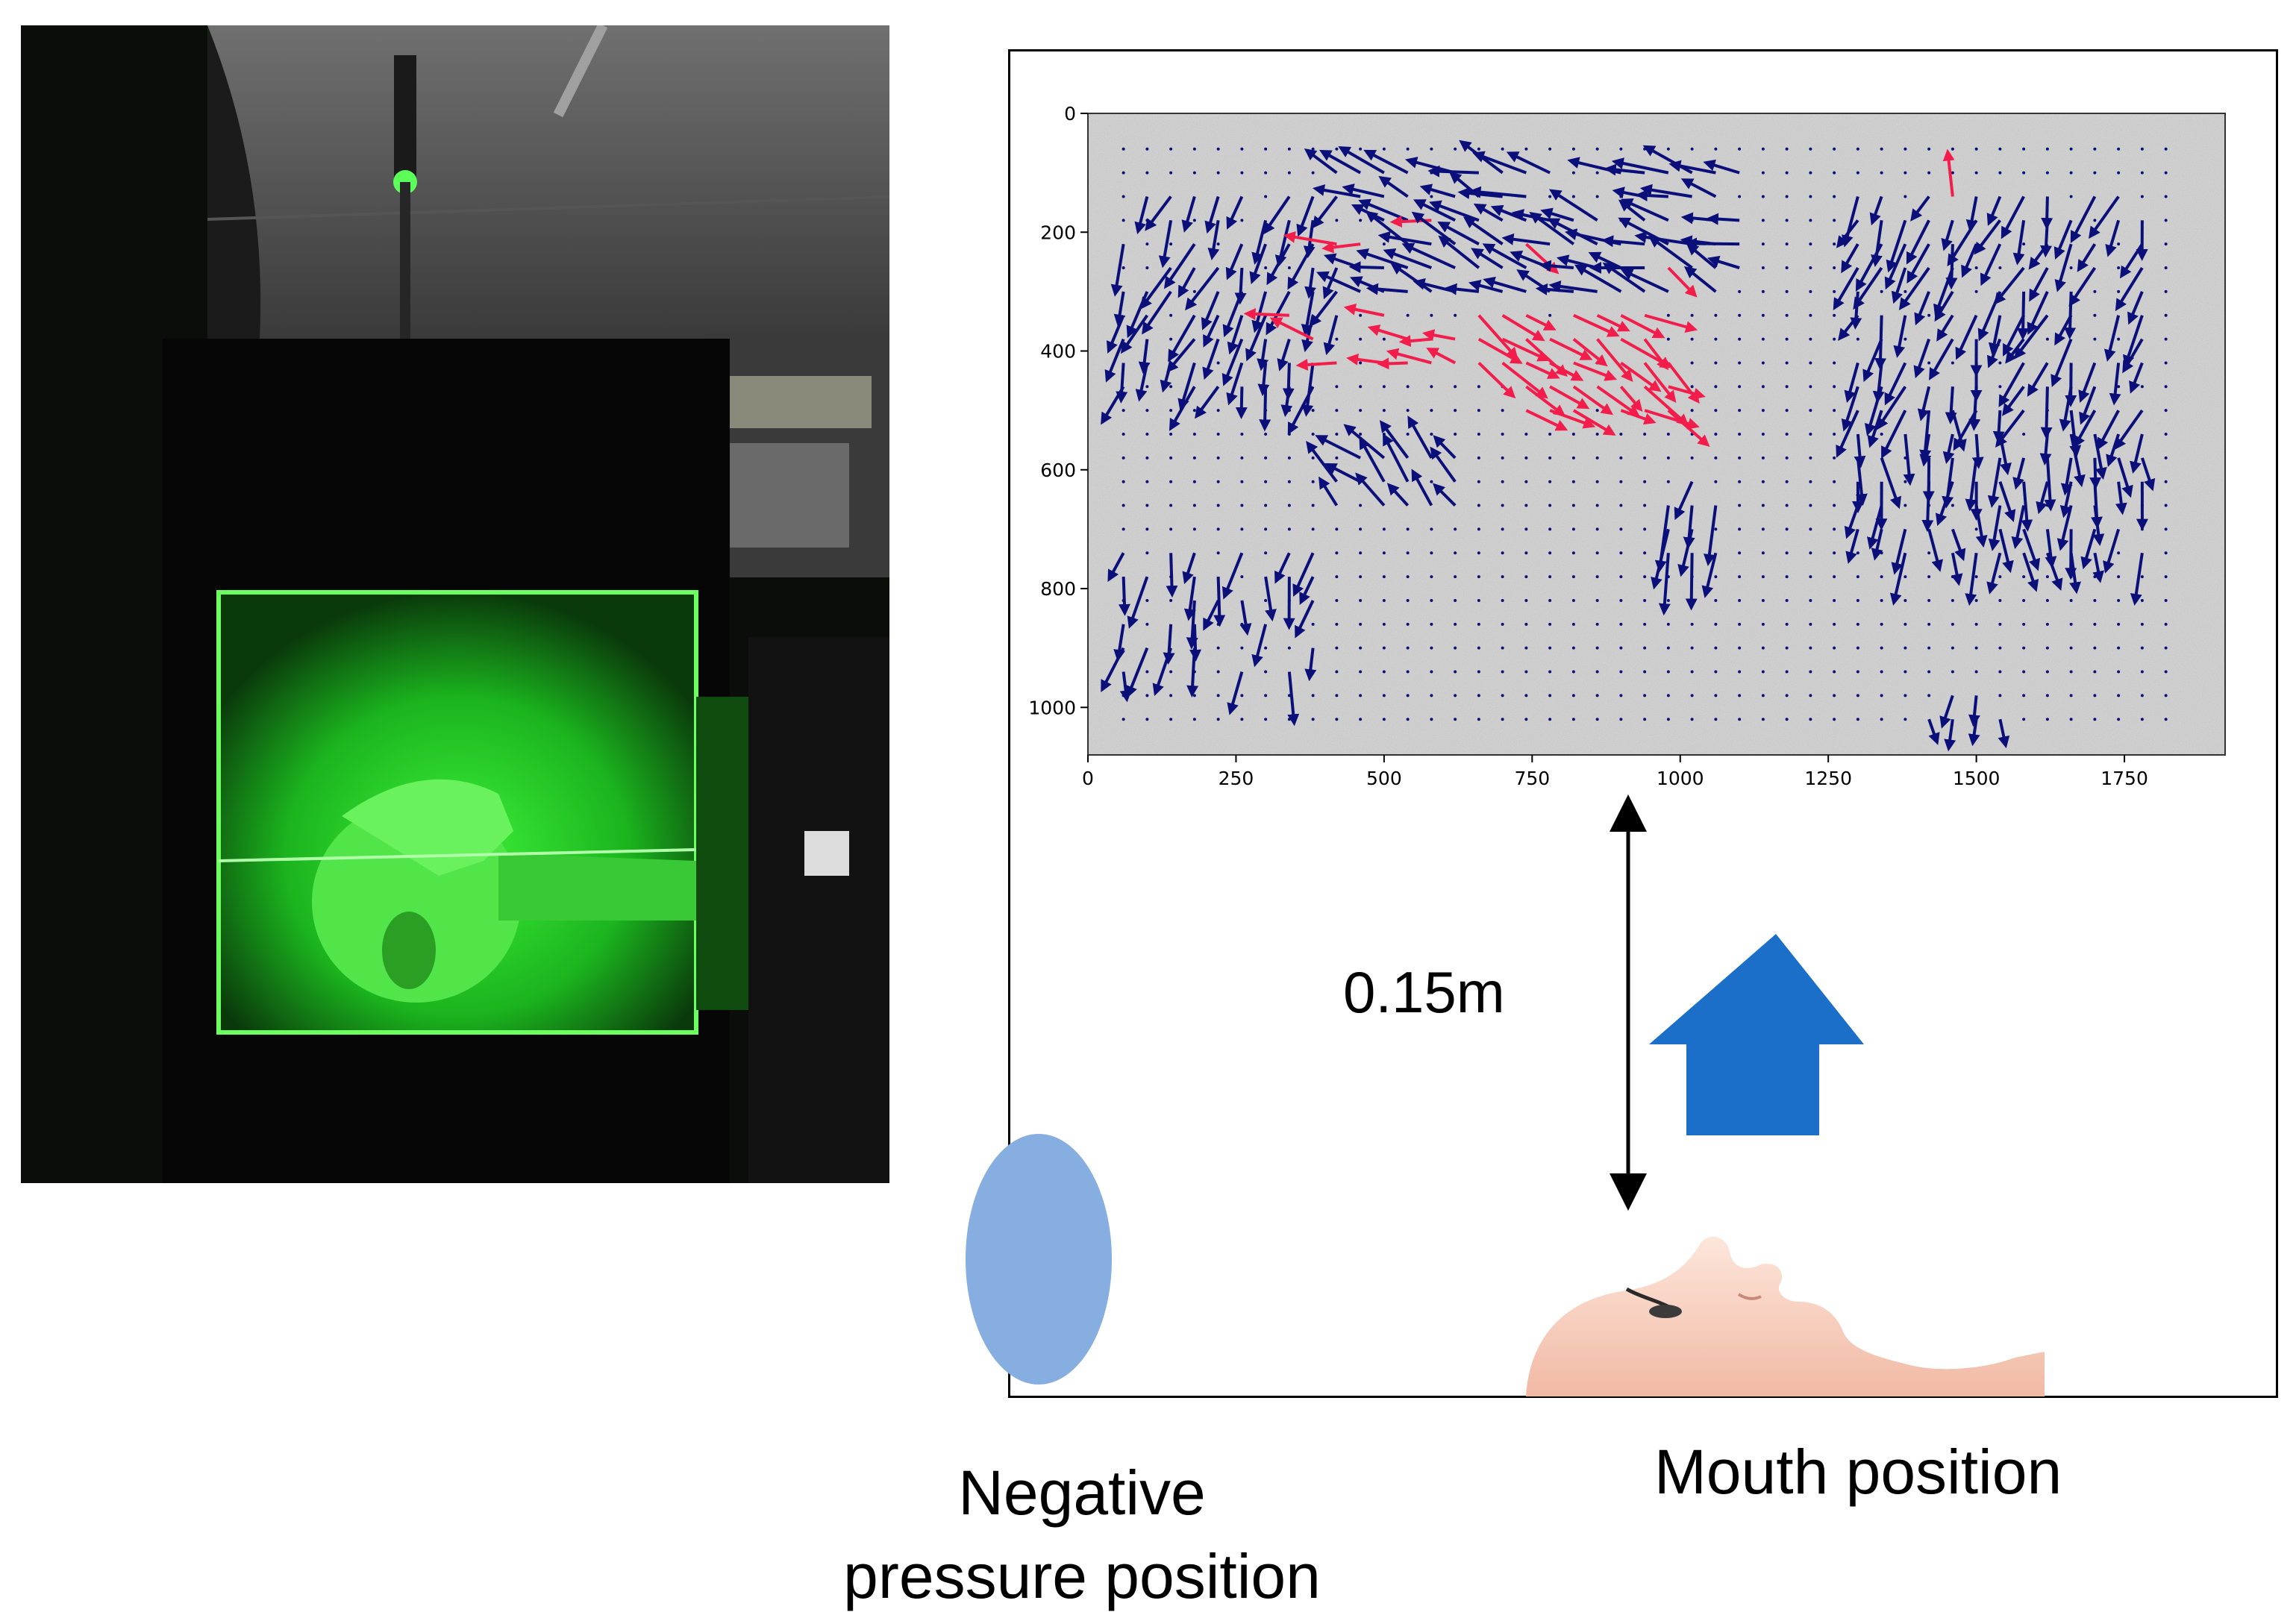 The image size is (2296, 1618). What do you see at coordinates (1039, 1259) in the screenshot?
I see `negative-pressure-region` at bounding box center [1039, 1259].